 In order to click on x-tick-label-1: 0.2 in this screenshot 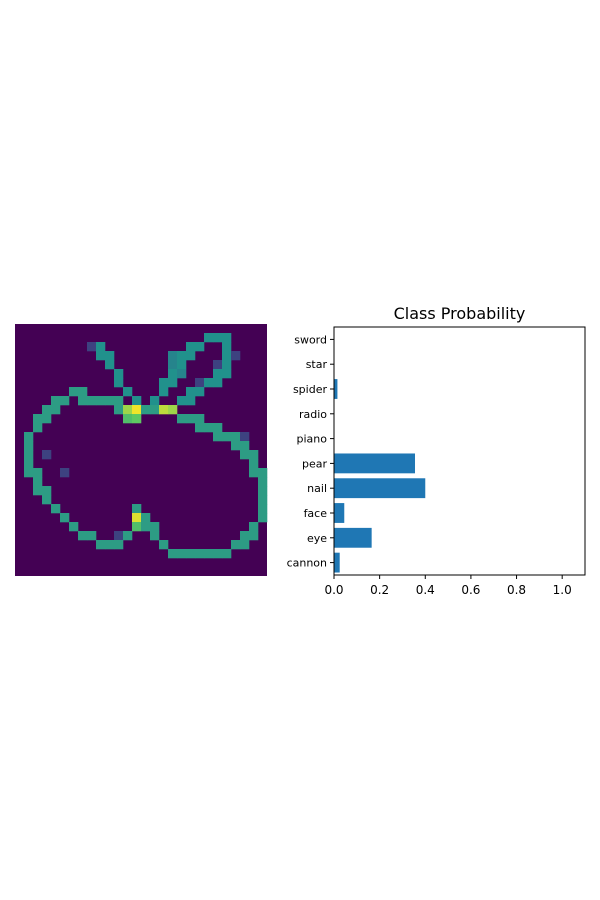, I will do `click(379, 590)`.